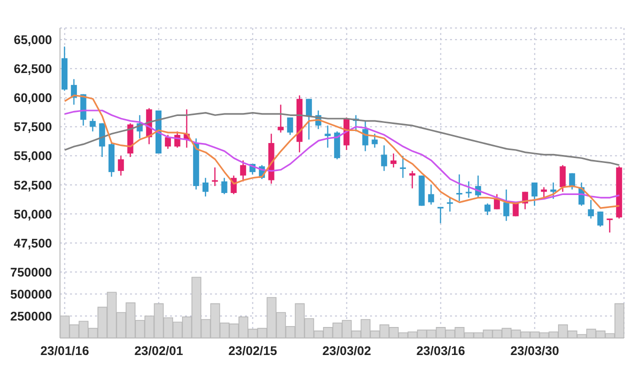 The image size is (634, 366). Describe the element at coordinates (33, 185) in the screenshot. I see `y-tick-label: 52,500` at that location.